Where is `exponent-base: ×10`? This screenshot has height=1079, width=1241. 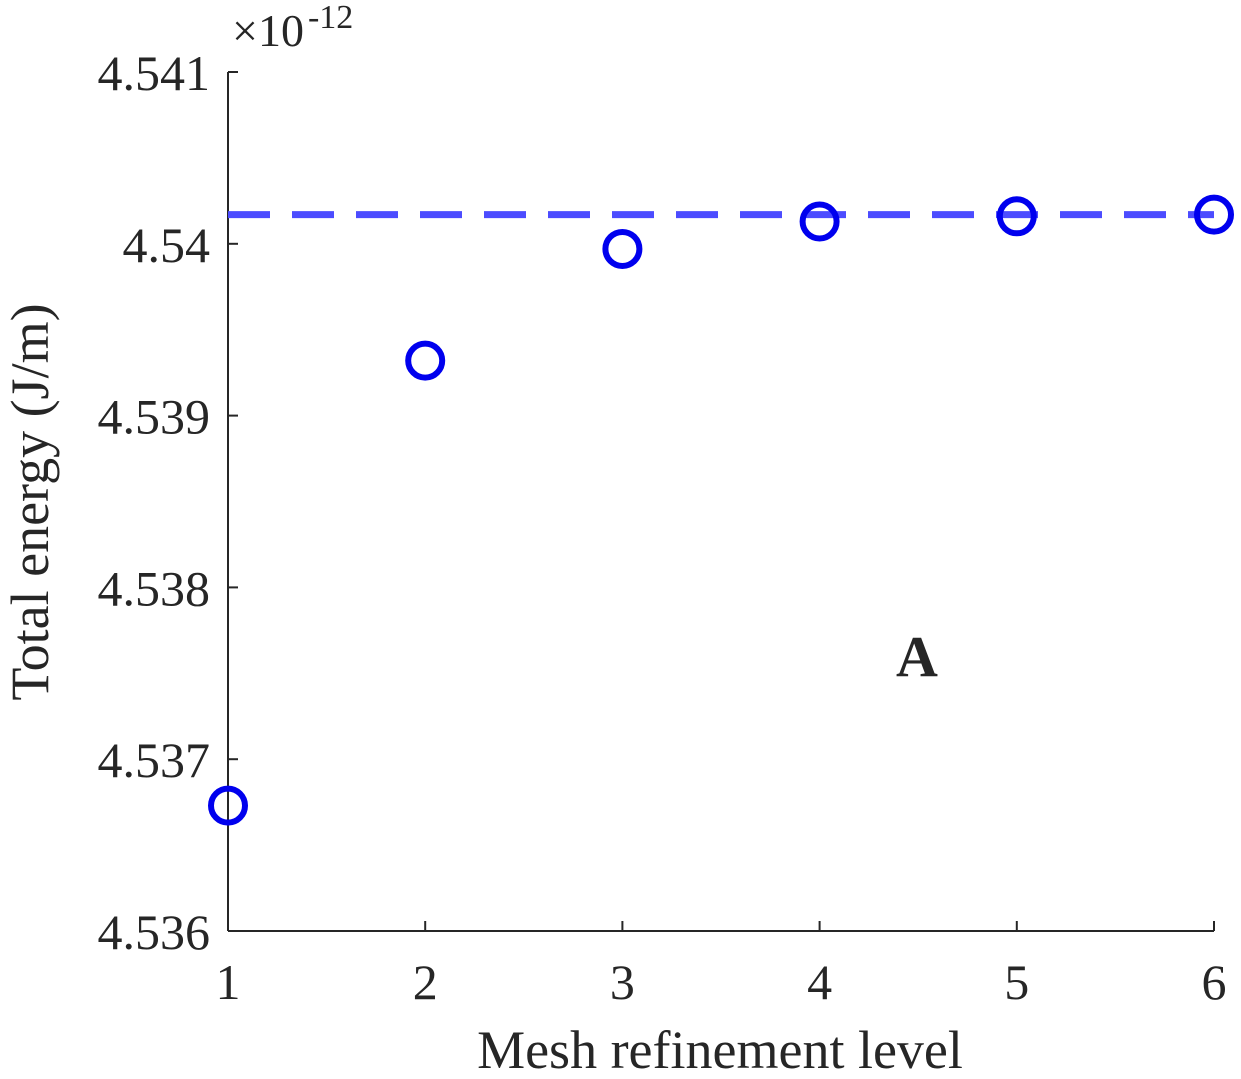 exponent-base: ×10 is located at coordinates (268, 30).